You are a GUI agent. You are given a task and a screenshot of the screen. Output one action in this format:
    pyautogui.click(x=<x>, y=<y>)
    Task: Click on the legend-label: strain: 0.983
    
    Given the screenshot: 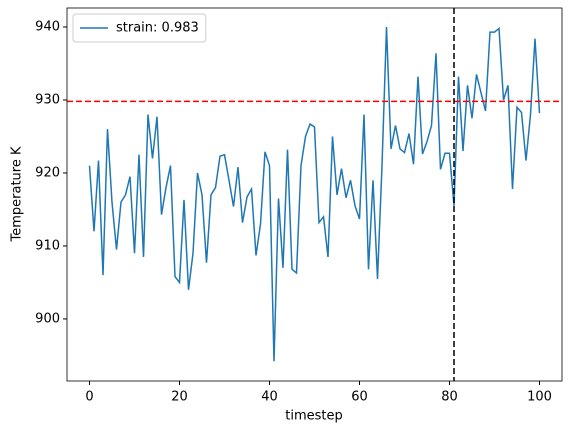 What is the action you would take?
    pyautogui.click(x=157, y=28)
    